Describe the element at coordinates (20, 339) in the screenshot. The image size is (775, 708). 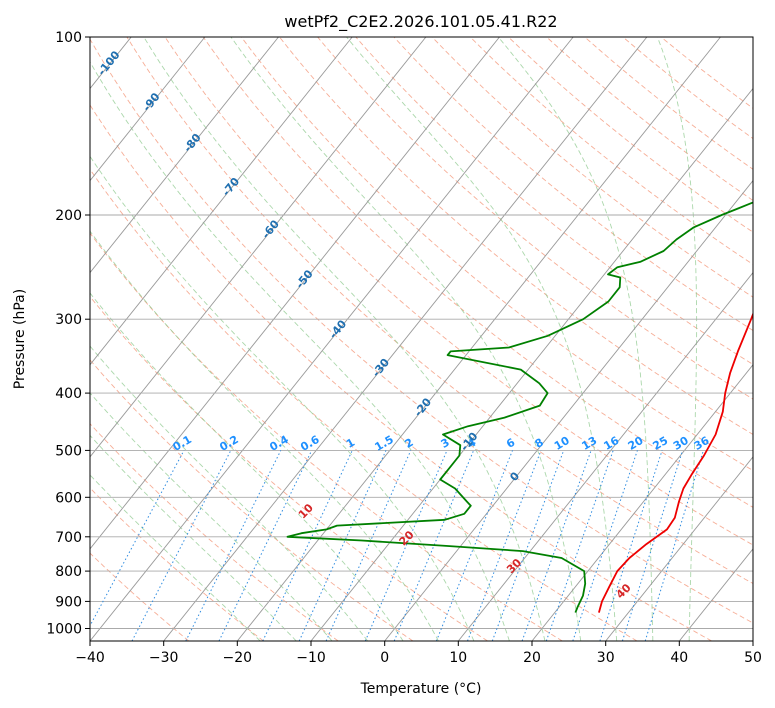
I see `y-axis-label: Pressure (hPa)` at that location.